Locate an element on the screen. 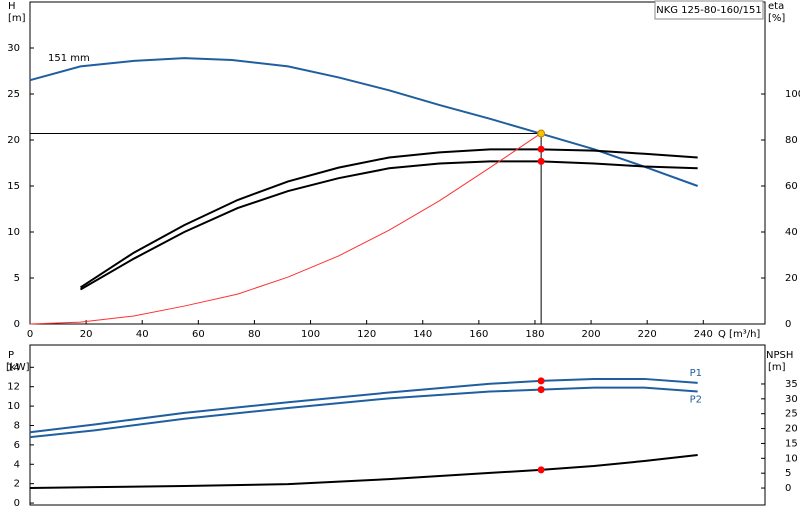  y2-tick-label: 35 is located at coordinates (791, 384).